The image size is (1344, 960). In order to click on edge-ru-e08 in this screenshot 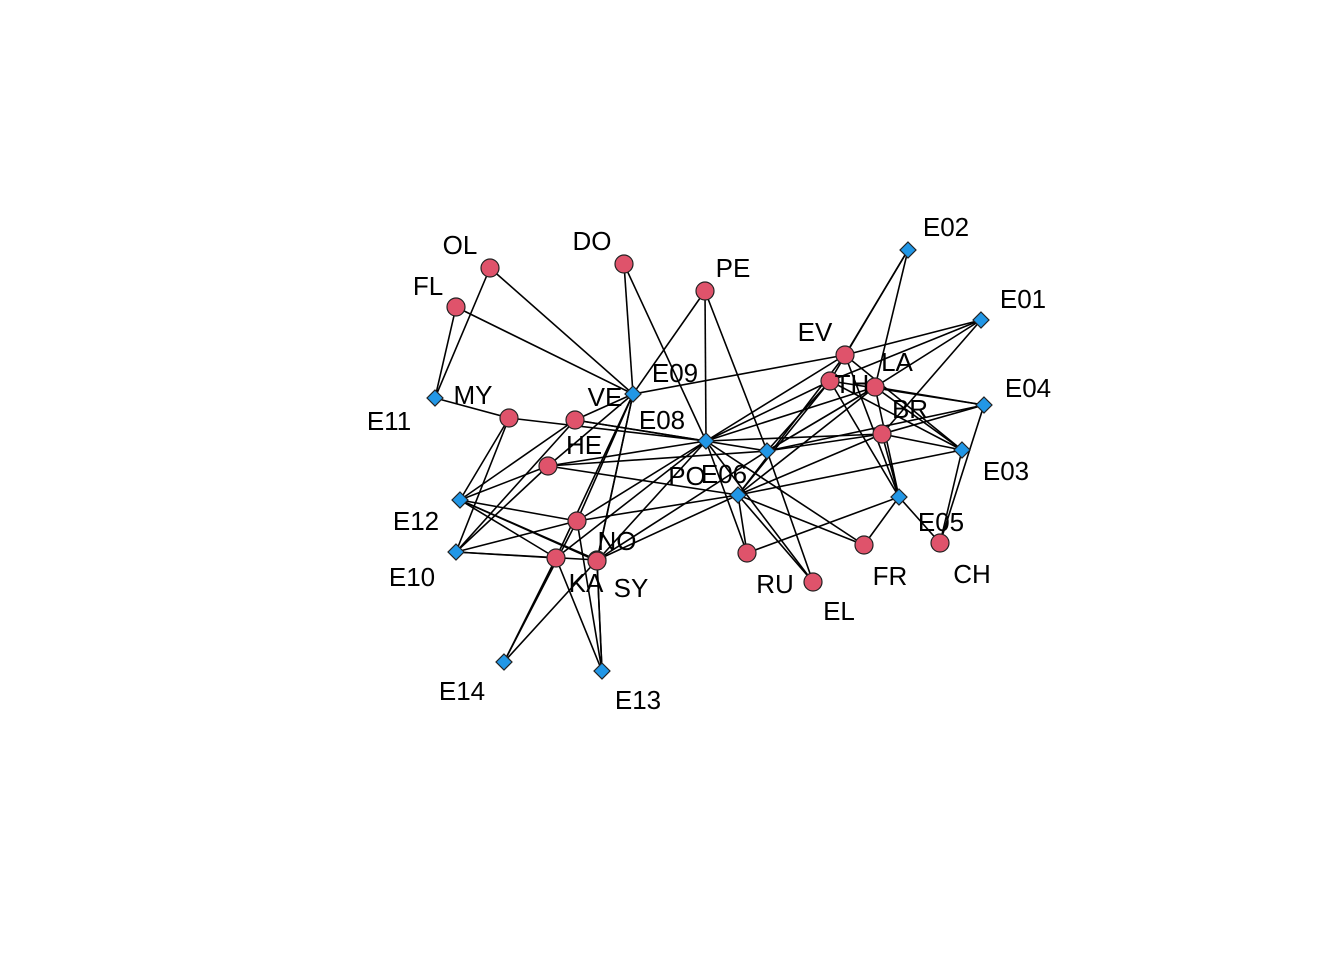, I will do `click(726, 497)`.